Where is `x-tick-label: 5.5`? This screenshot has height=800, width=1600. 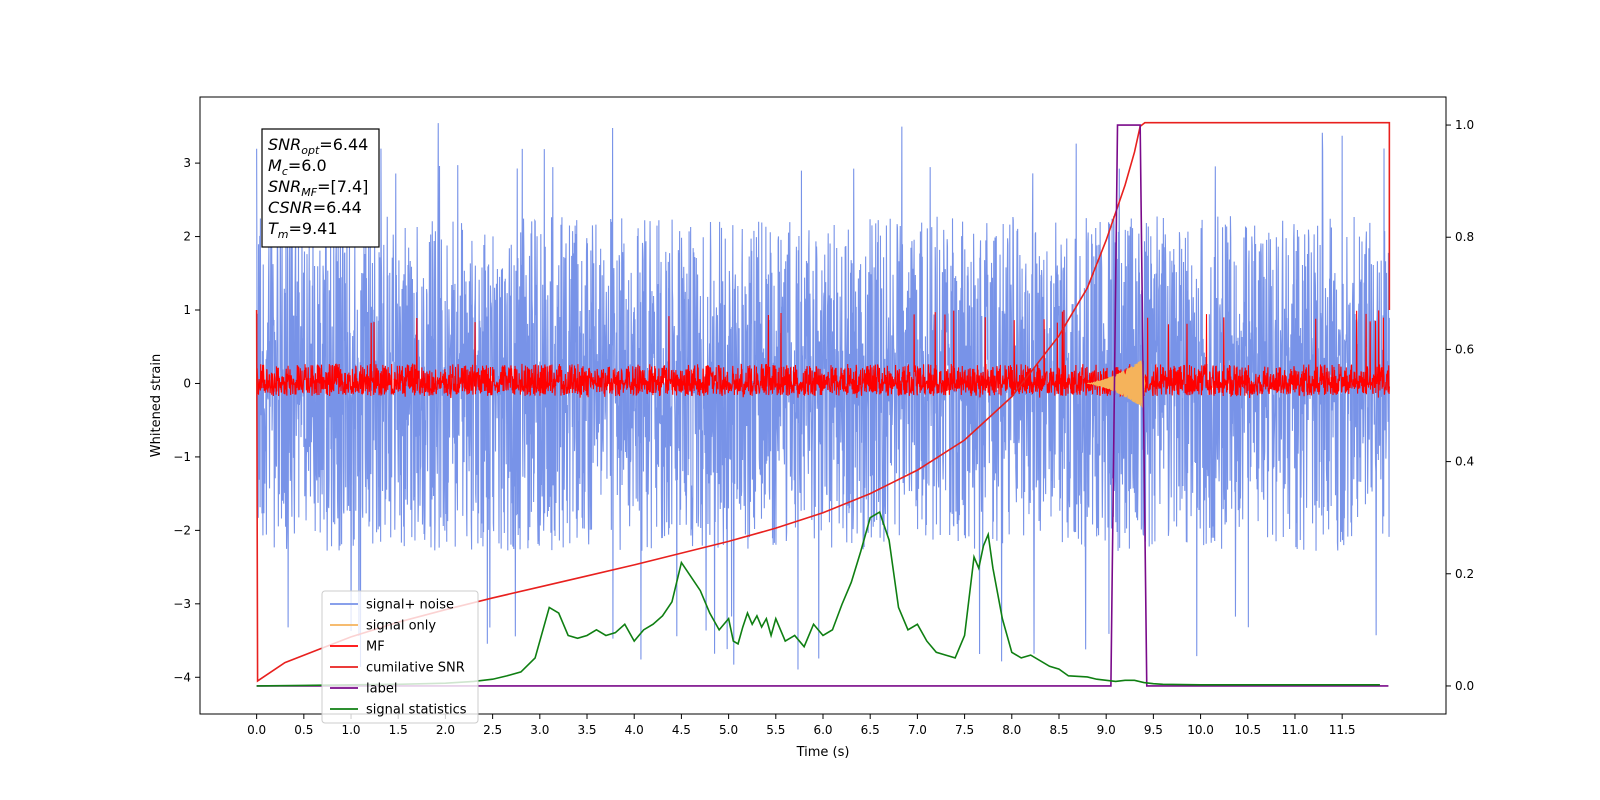 x-tick-label: 5.5 is located at coordinates (775, 730).